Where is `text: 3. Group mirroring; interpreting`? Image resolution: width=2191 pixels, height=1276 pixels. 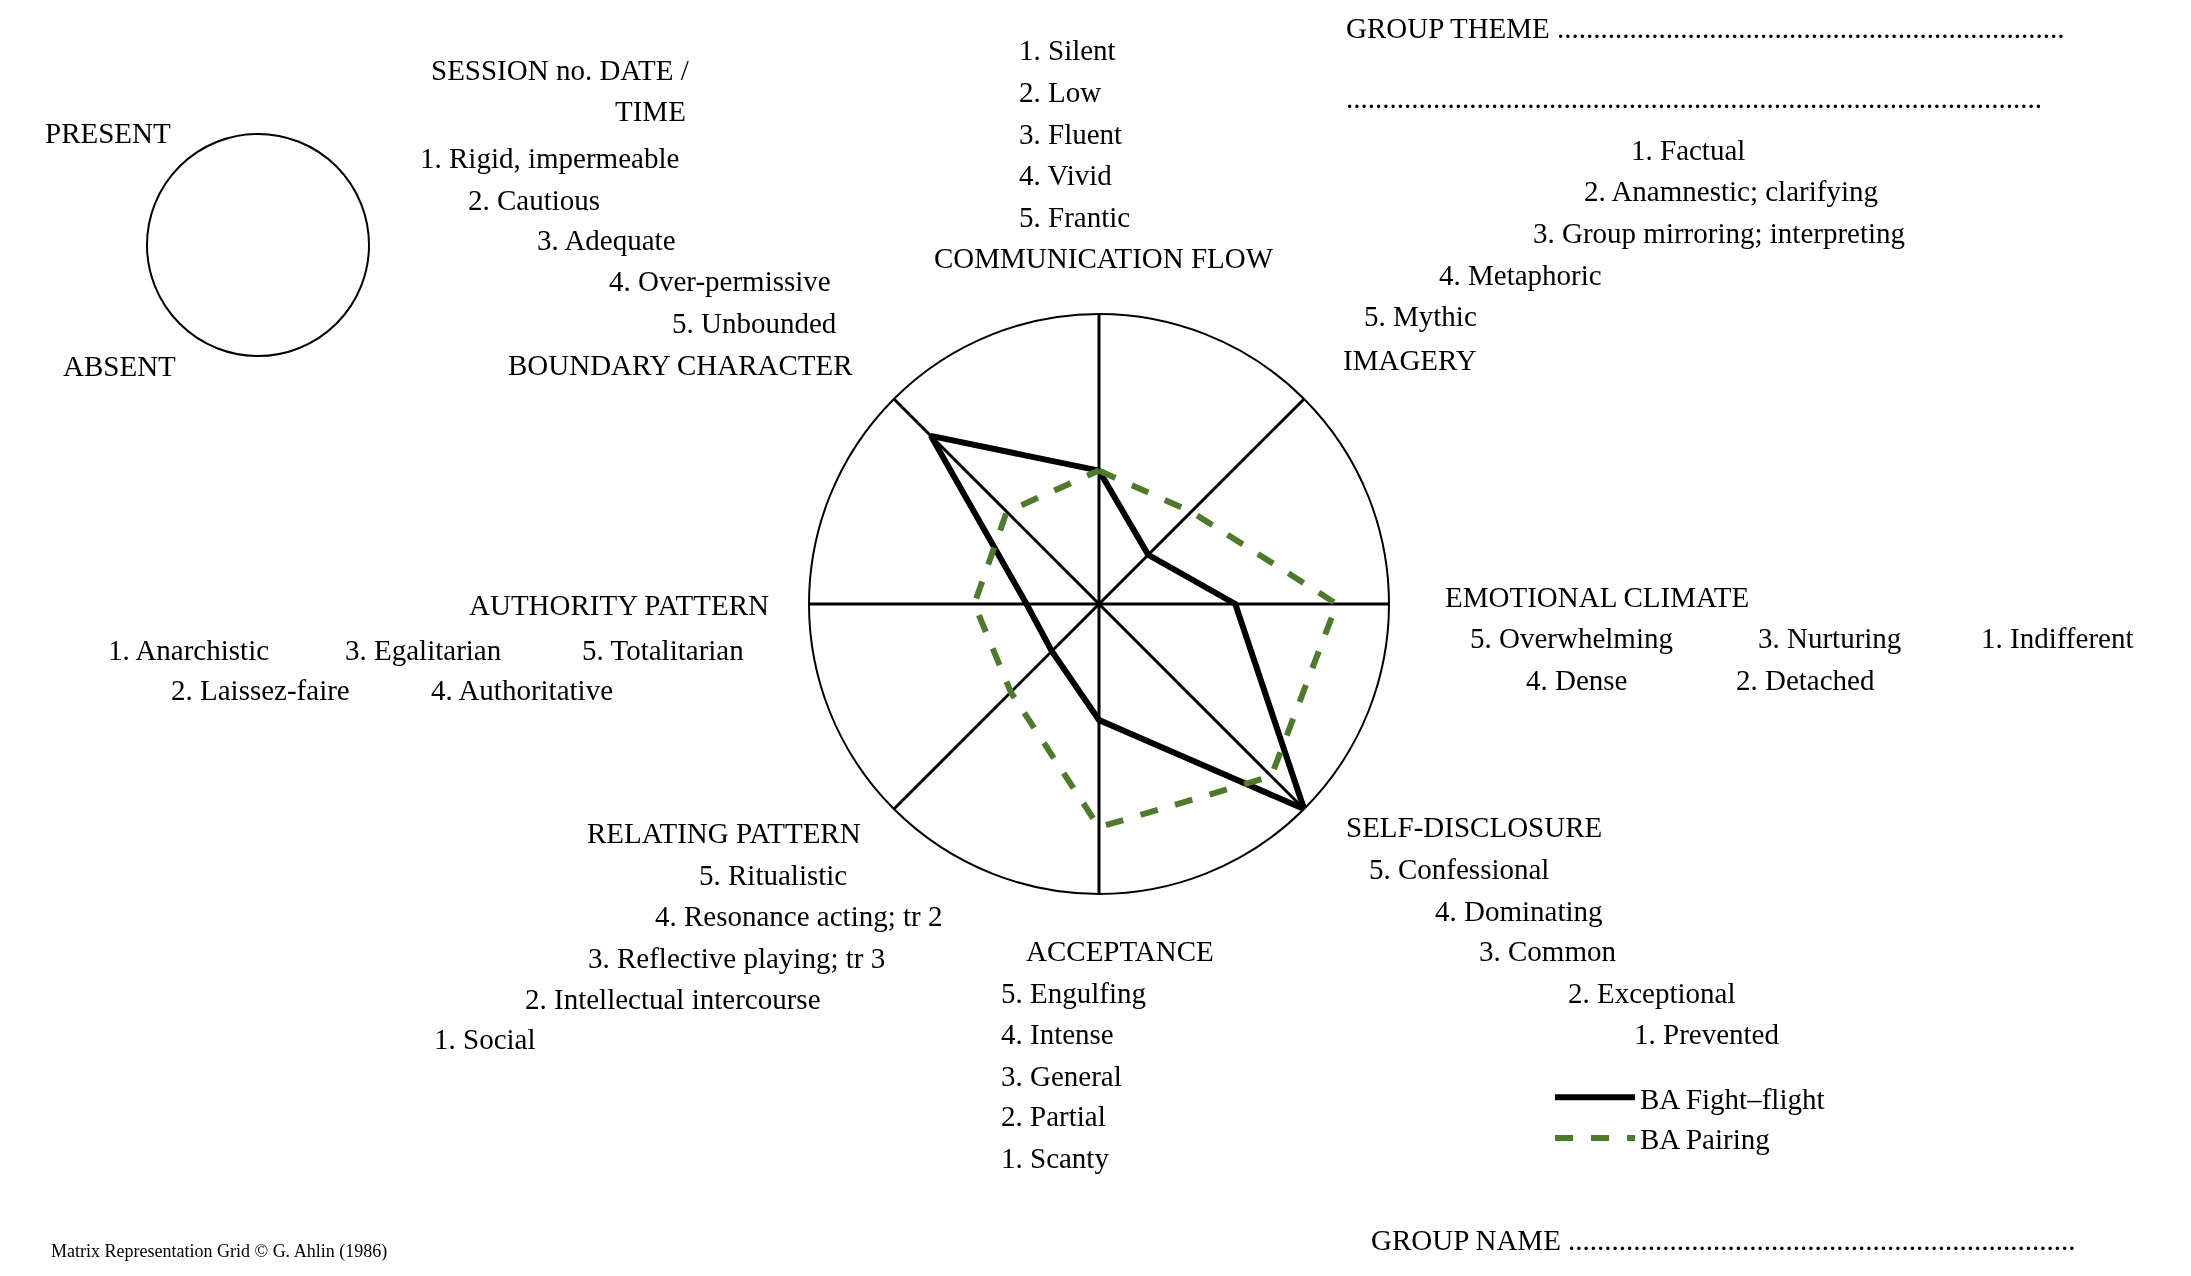
text: 3. Group mirroring; interpreting is located at coordinates (1719, 233).